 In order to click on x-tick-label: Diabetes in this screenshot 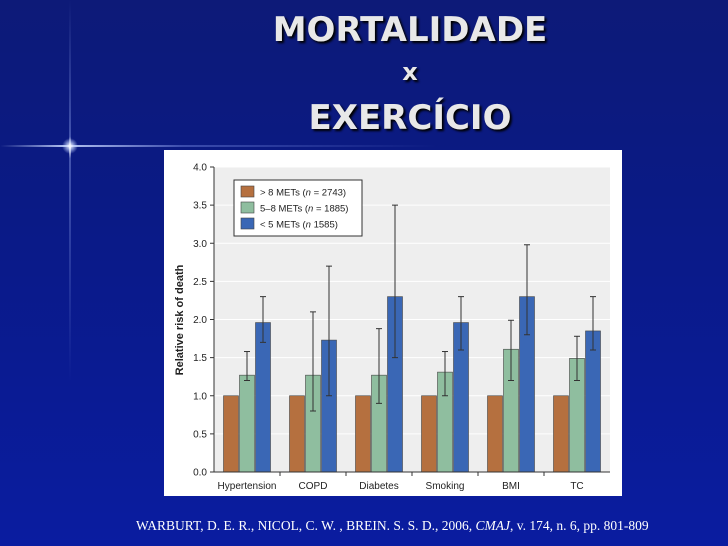, I will do `click(378, 486)`.